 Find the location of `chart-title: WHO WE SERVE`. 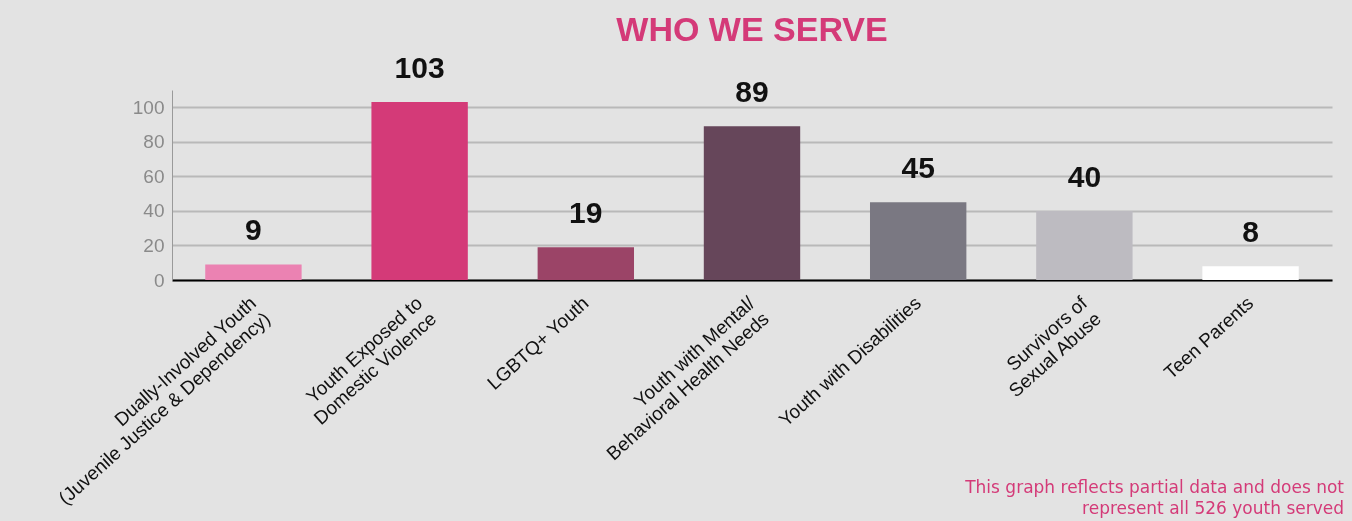

chart-title: WHO WE SERVE is located at coordinates (752, 29).